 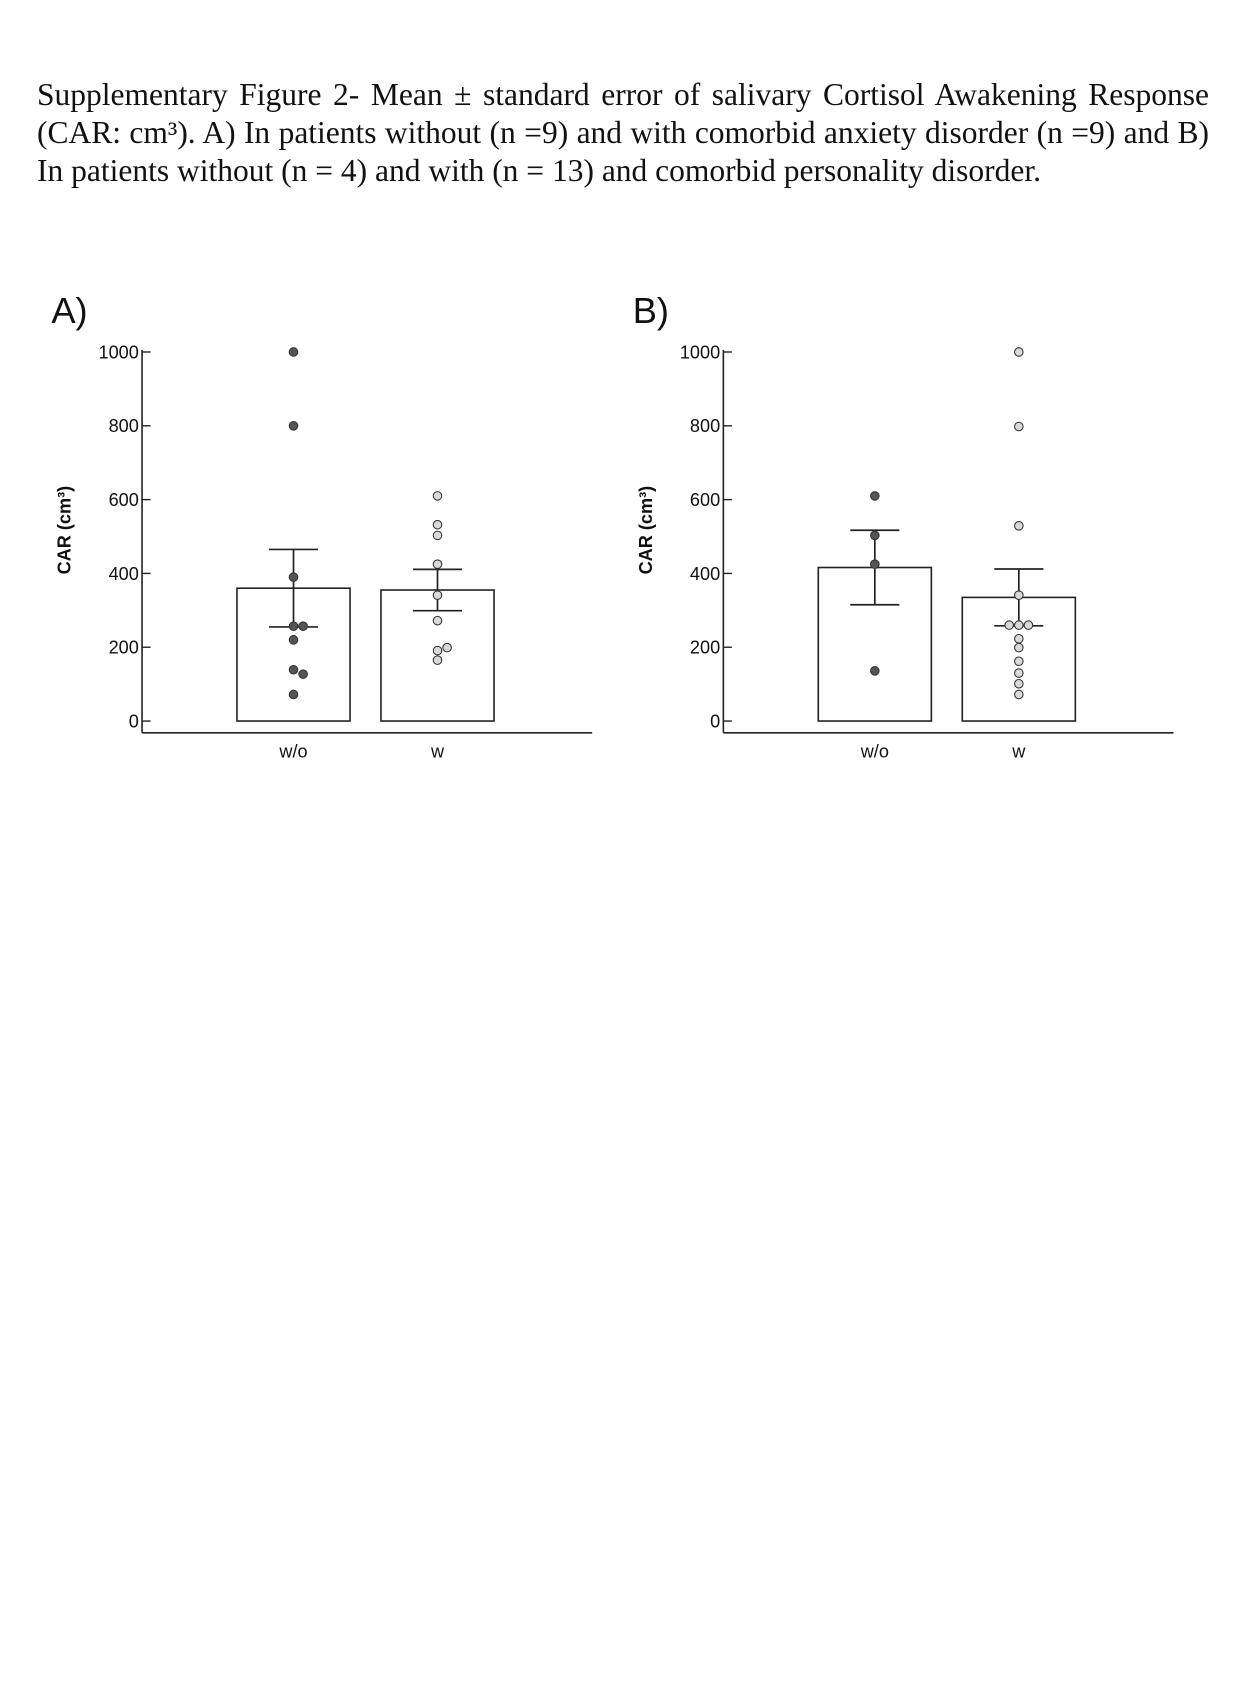 I want to click on panel-label: A), so click(x=69, y=310).